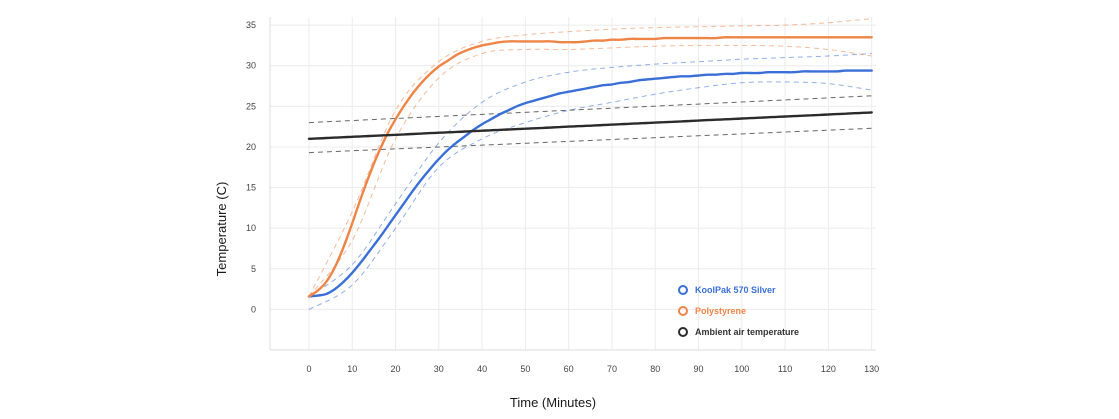 The image size is (1119, 419). Describe the element at coordinates (590, 109) in the screenshot. I see `band-upper-line` at that location.